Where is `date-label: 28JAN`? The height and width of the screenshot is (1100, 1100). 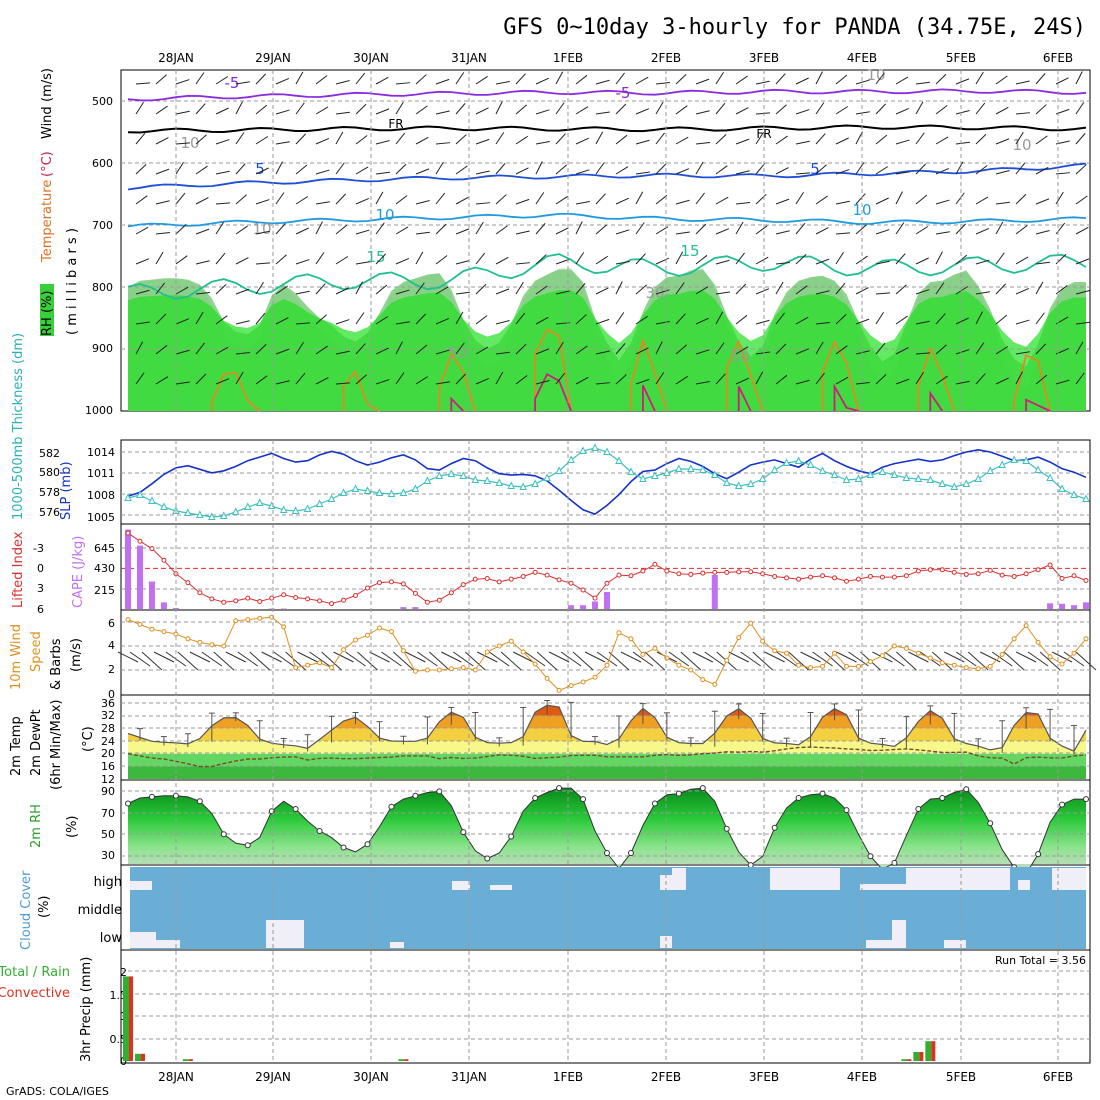 date-label: 28JAN is located at coordinates (176, 58).